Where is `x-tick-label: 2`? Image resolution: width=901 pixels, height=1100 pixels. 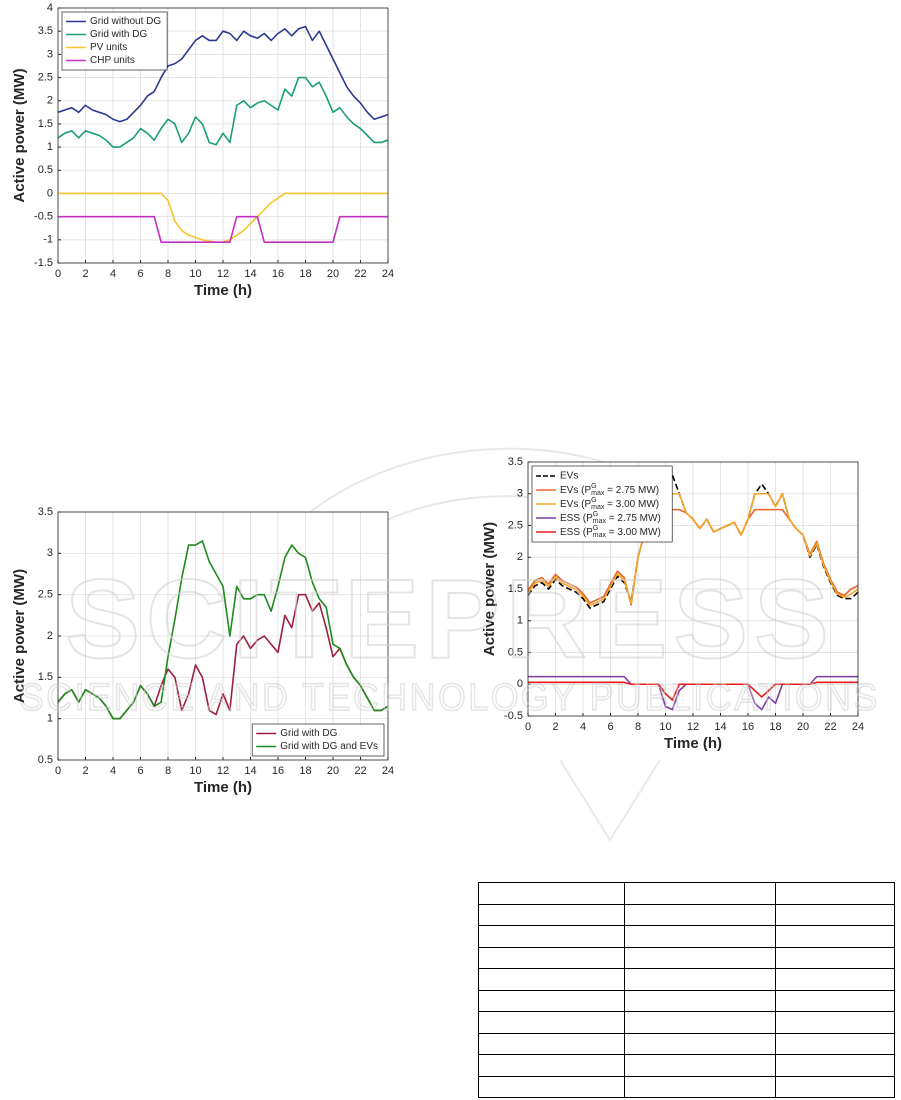
x-tick-label: 2 is located at coordinates (555, 727).